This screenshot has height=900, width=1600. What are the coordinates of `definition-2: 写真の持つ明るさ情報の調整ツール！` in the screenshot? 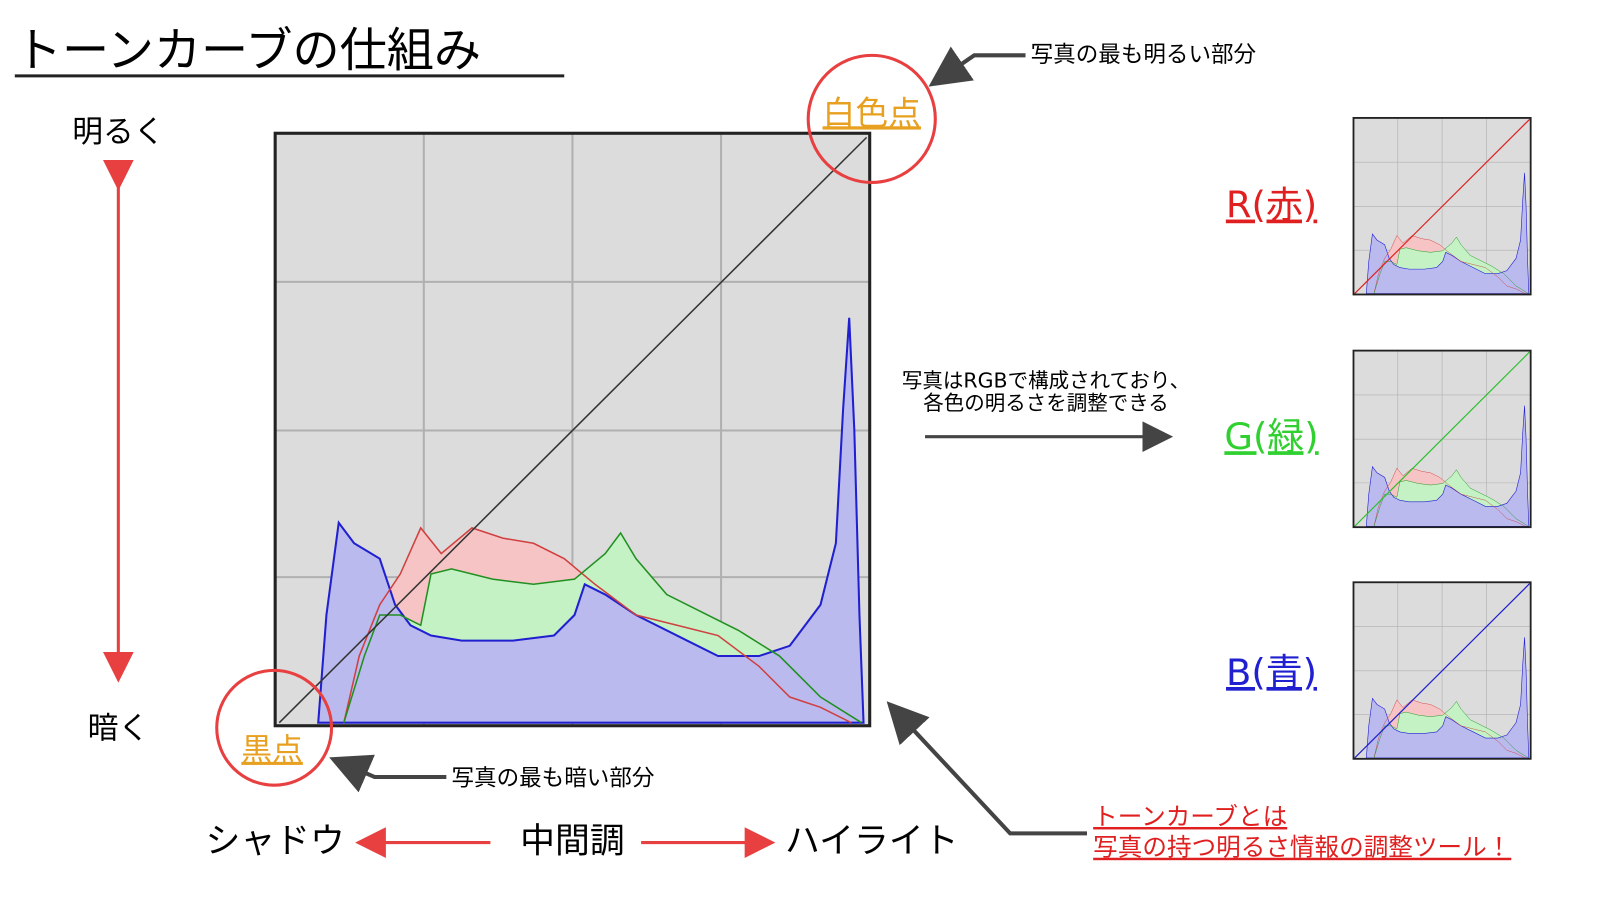 It's located at (1302, 847).